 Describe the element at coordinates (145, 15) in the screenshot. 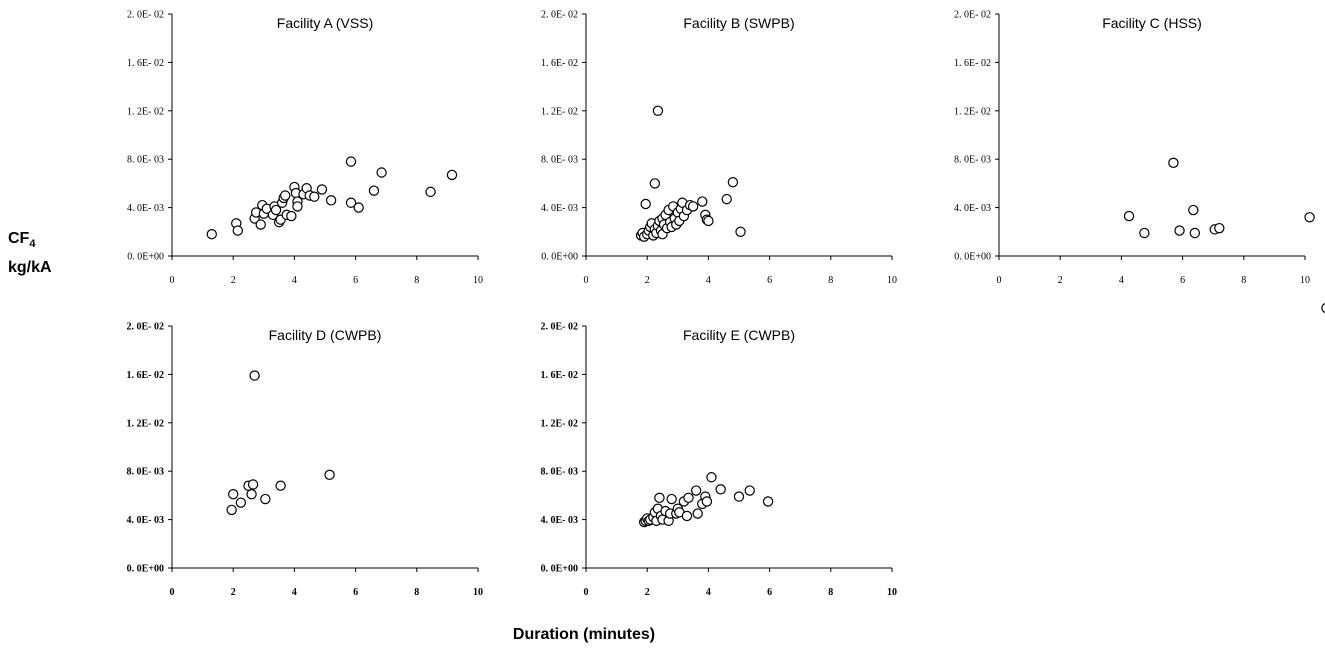

I see `facility-a-vss-y-tick-label: 2. 0E- 02` at that location.